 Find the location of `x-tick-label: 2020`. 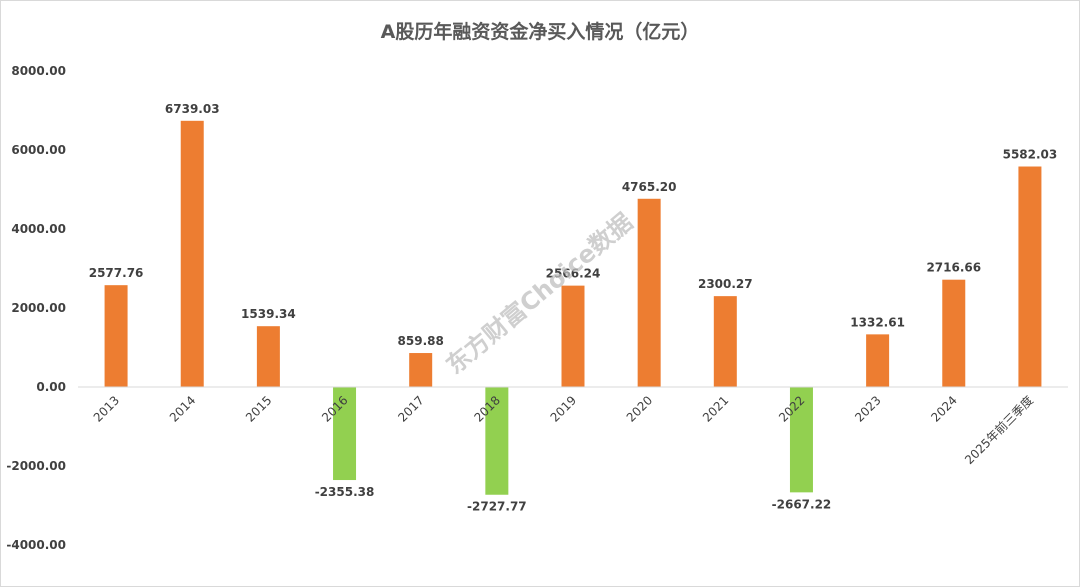

x-tick-label: 2020 is located at coordinates (639, 408).